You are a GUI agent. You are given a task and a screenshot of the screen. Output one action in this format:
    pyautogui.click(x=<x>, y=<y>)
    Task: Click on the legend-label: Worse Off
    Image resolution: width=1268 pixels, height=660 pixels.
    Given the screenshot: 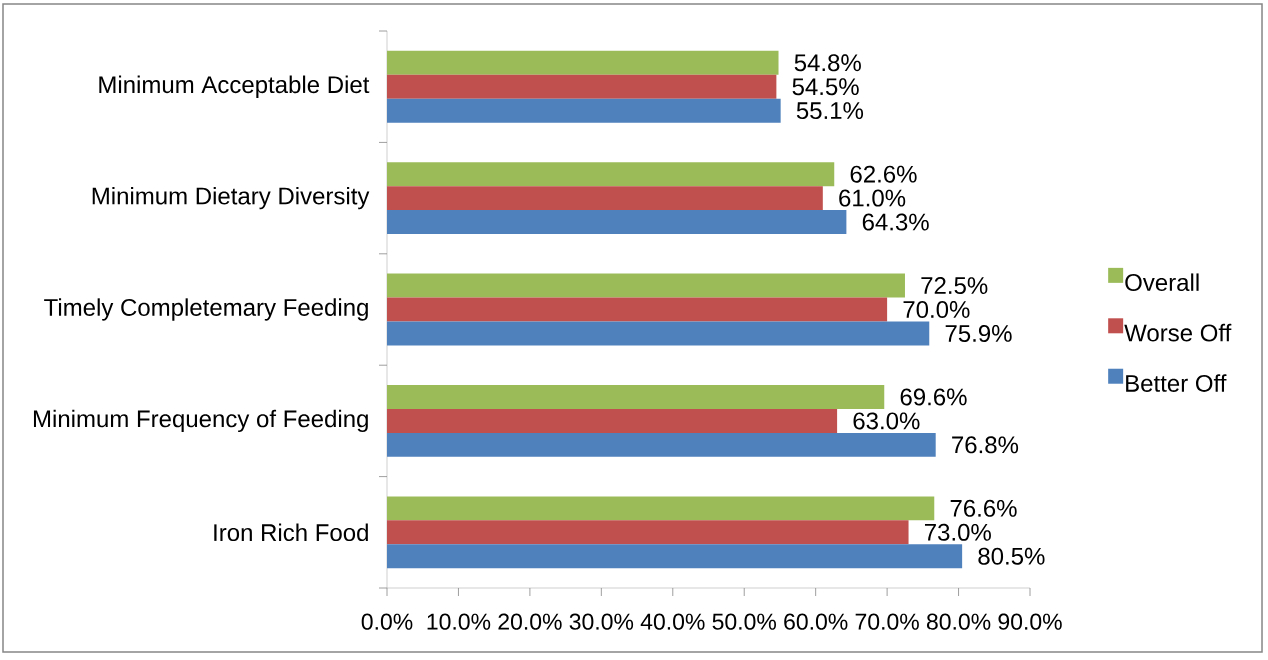 What is the action you would take?
    pyautogui.click(x=1178, y=332)
    